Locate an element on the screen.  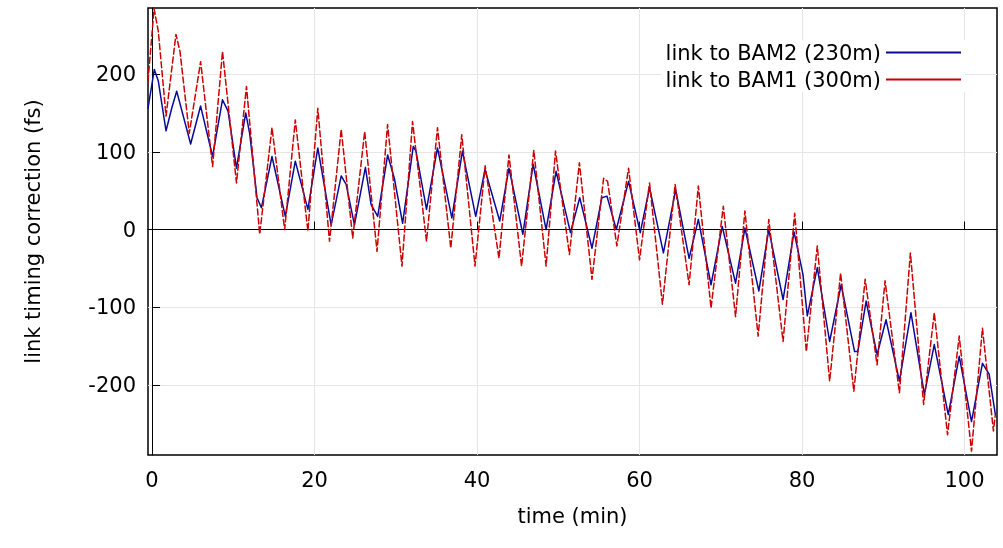
y-axis-title: link timing correction (fs) is located at coordinates (32, 231).